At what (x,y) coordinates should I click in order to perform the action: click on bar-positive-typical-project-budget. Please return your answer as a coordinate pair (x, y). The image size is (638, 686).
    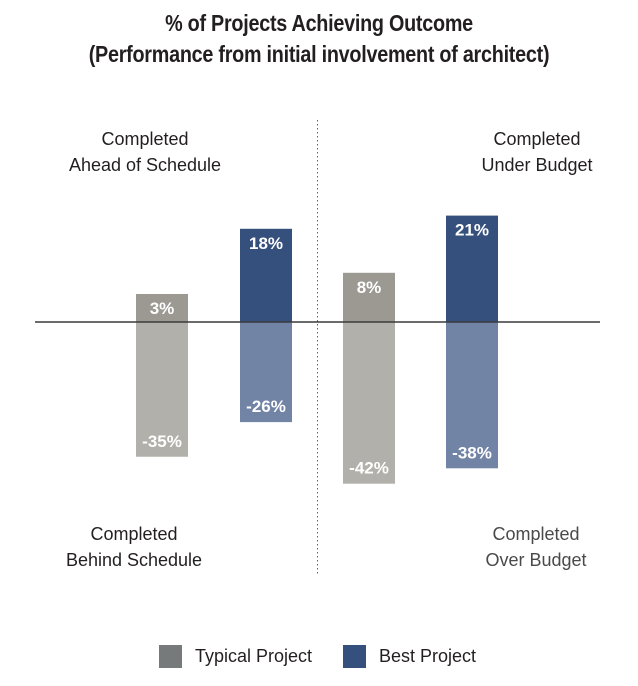
    Looking at the image, I should click on (369, 297).